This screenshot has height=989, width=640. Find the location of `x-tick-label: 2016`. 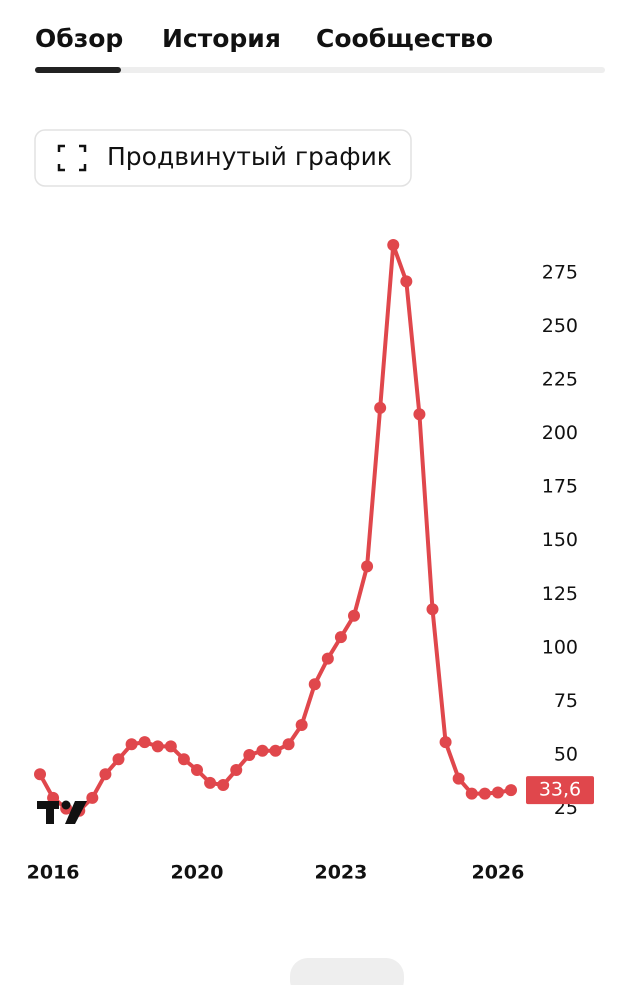

x-tick-label: 2016 is located at coordinates (53, 873).